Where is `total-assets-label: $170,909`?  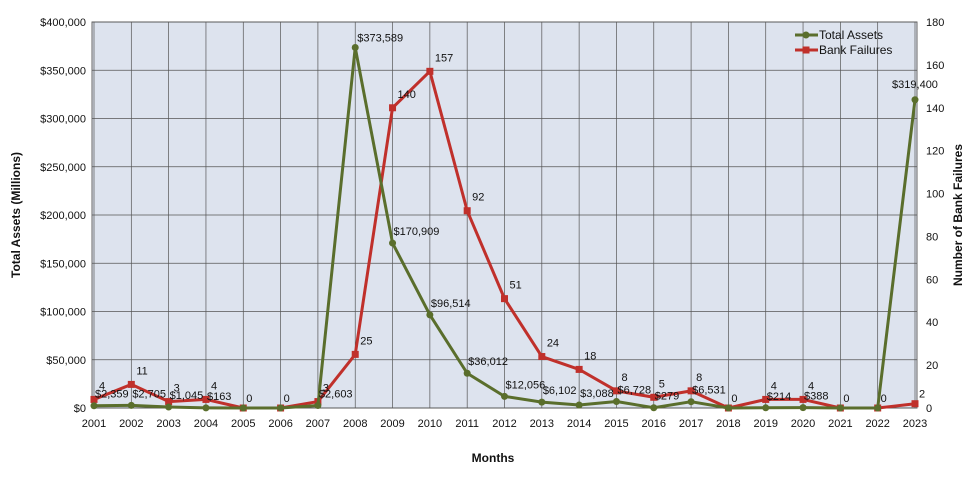 total-assets-label: $170,909 is located at coordinates (417, 232).